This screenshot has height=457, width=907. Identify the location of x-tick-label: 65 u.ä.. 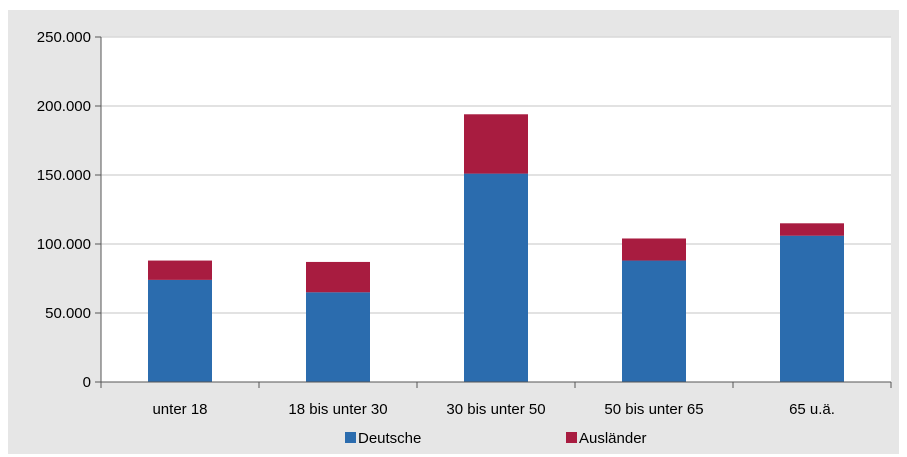
(812, 409).